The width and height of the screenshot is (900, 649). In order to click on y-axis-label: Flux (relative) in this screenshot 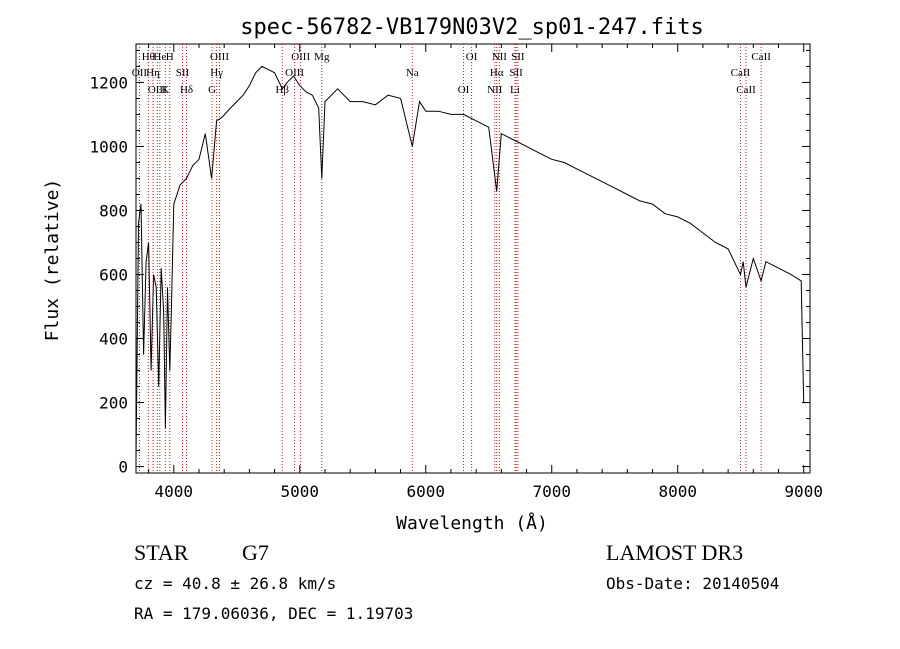, I will do `click(52, 260)`.